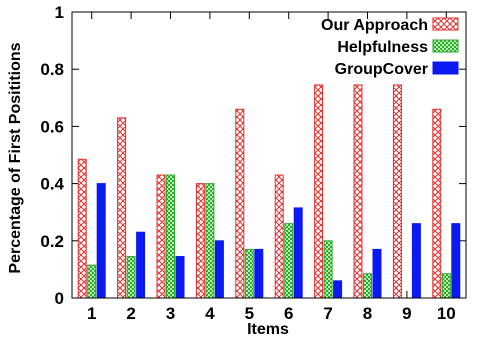 This screenshot has height=339, width=477. Describe the element at coordinates (406, 313) in the screenshot. I see `x-tick-label: 9` at that location.